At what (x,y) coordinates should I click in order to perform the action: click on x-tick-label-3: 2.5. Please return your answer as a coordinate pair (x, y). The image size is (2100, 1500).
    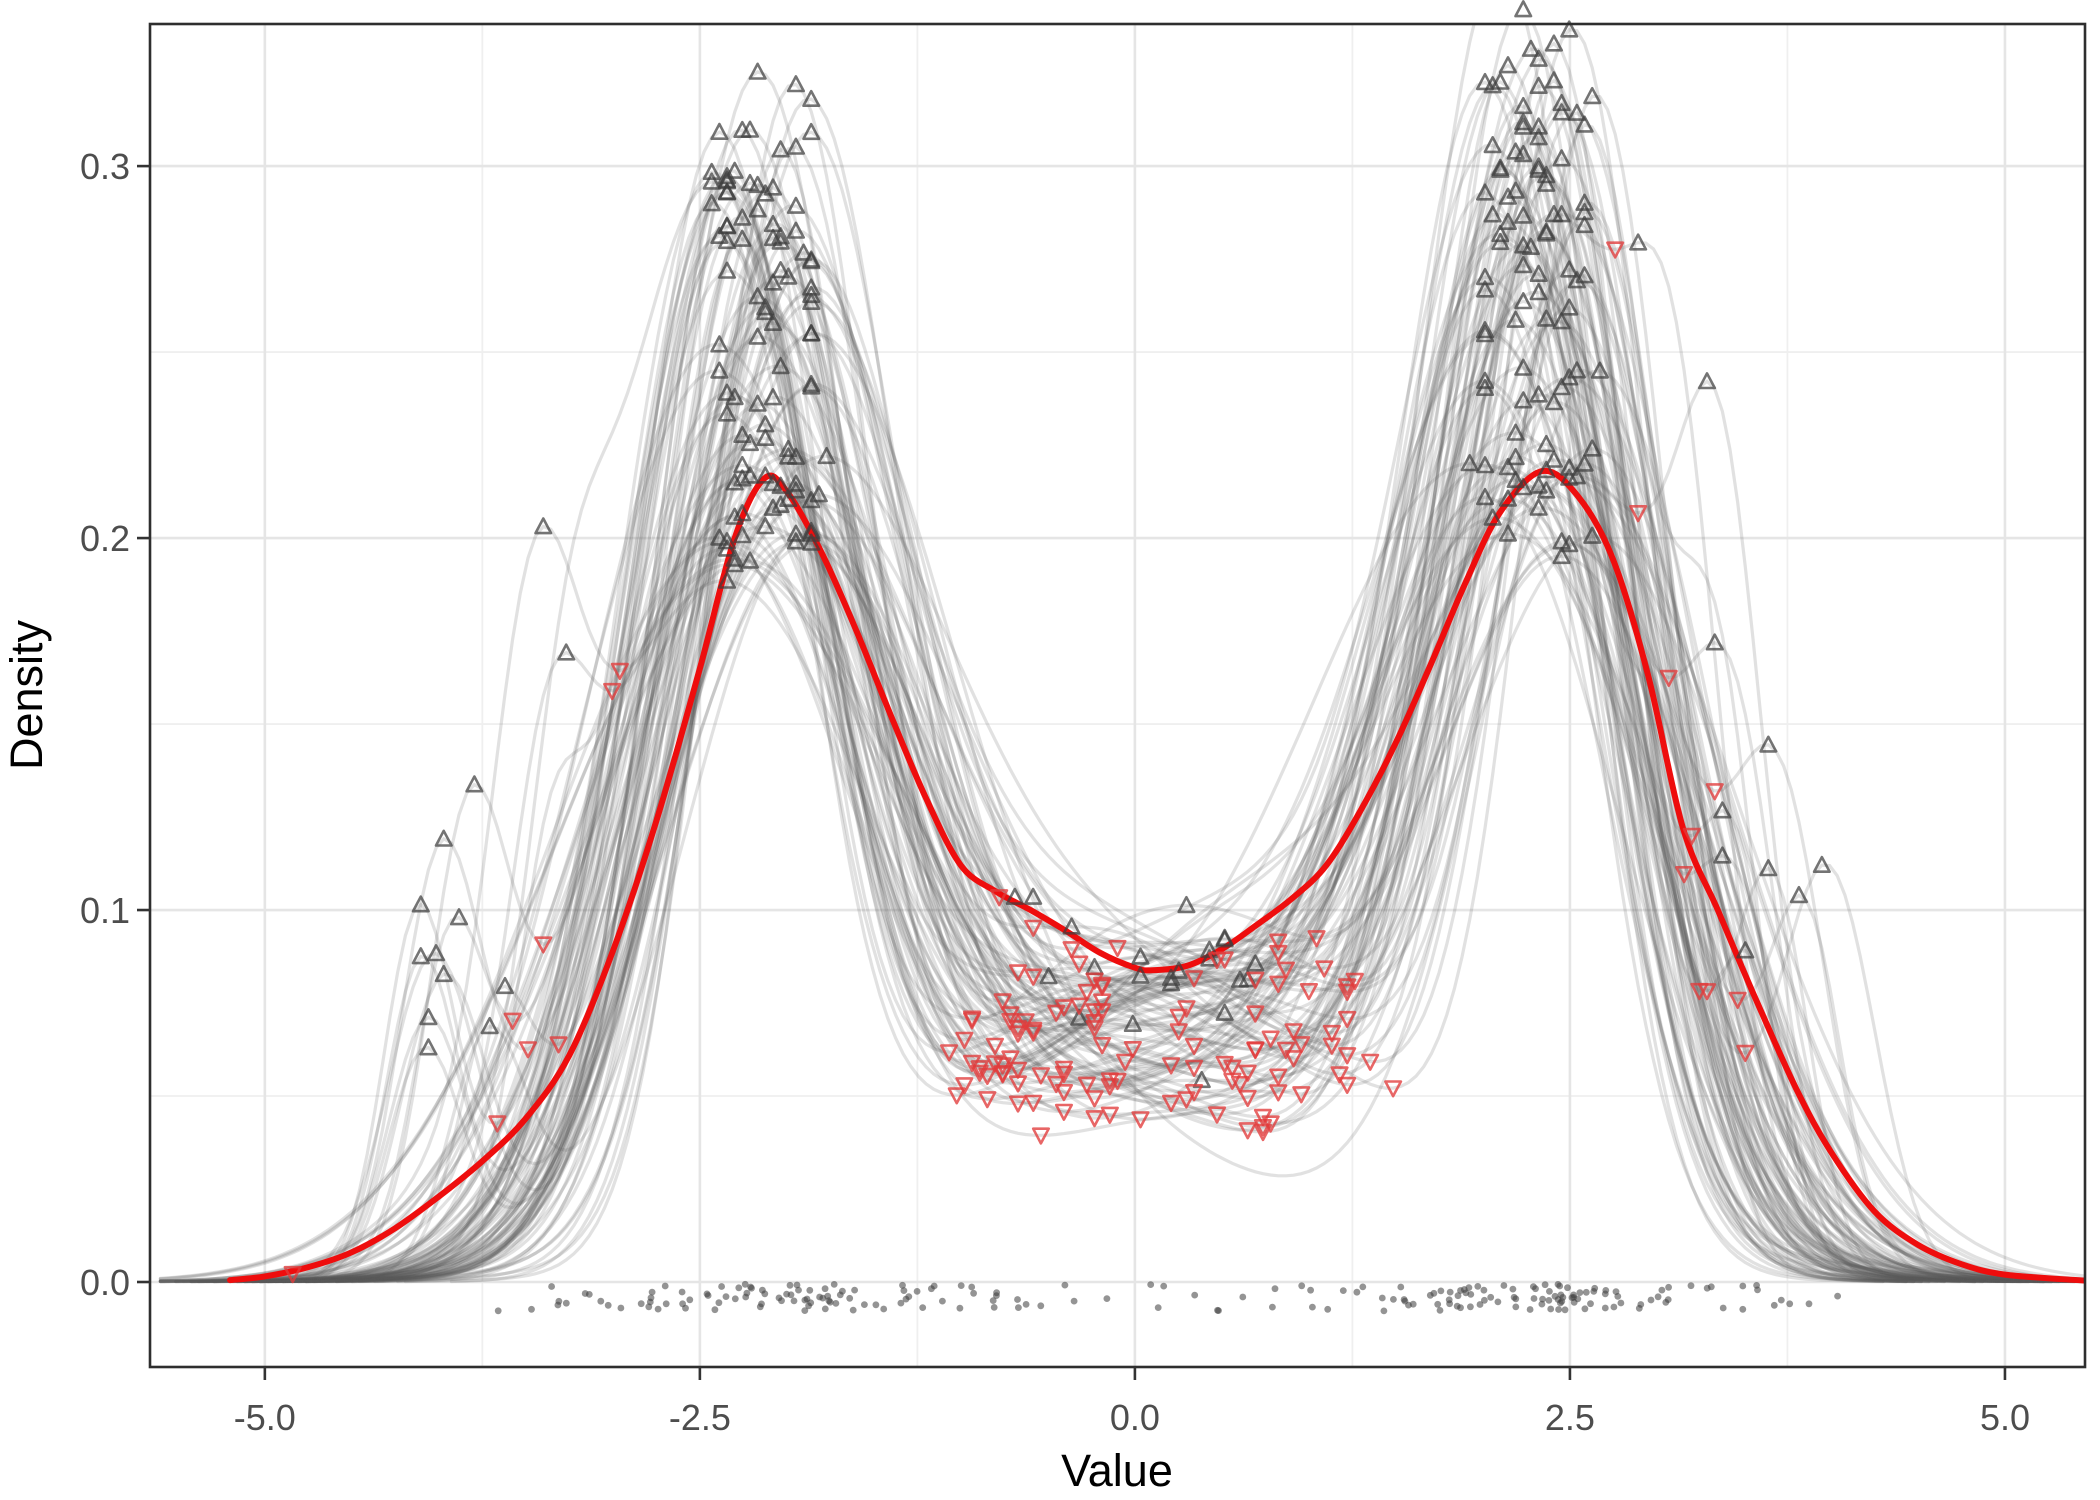
    Looking at the image, I should click on (1570, 1417).